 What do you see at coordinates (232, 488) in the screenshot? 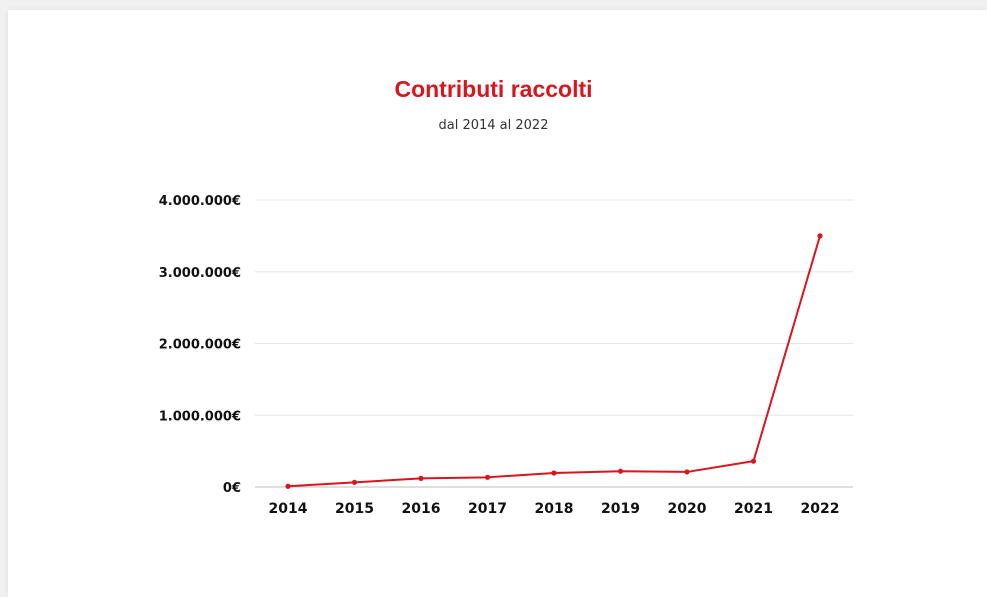
I see `y-tick-label: 0€` at bounding box center [232, 488].